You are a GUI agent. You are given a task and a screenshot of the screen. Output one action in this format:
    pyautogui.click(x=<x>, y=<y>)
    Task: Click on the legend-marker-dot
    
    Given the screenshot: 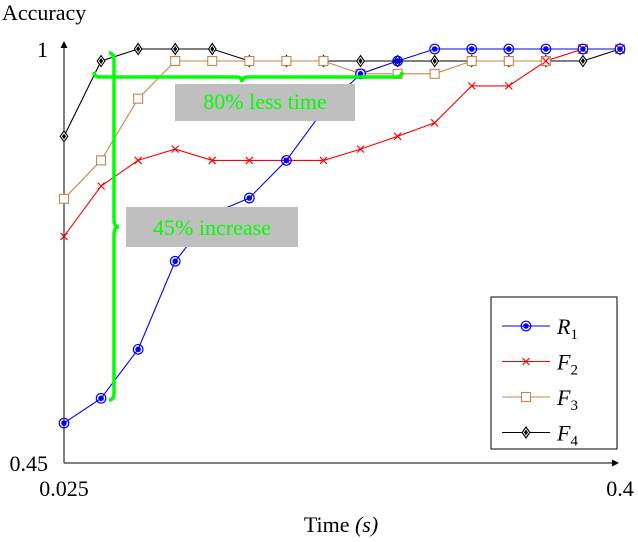 What is the action you would take?
    pyautogui.click(x=526, y=326)
    